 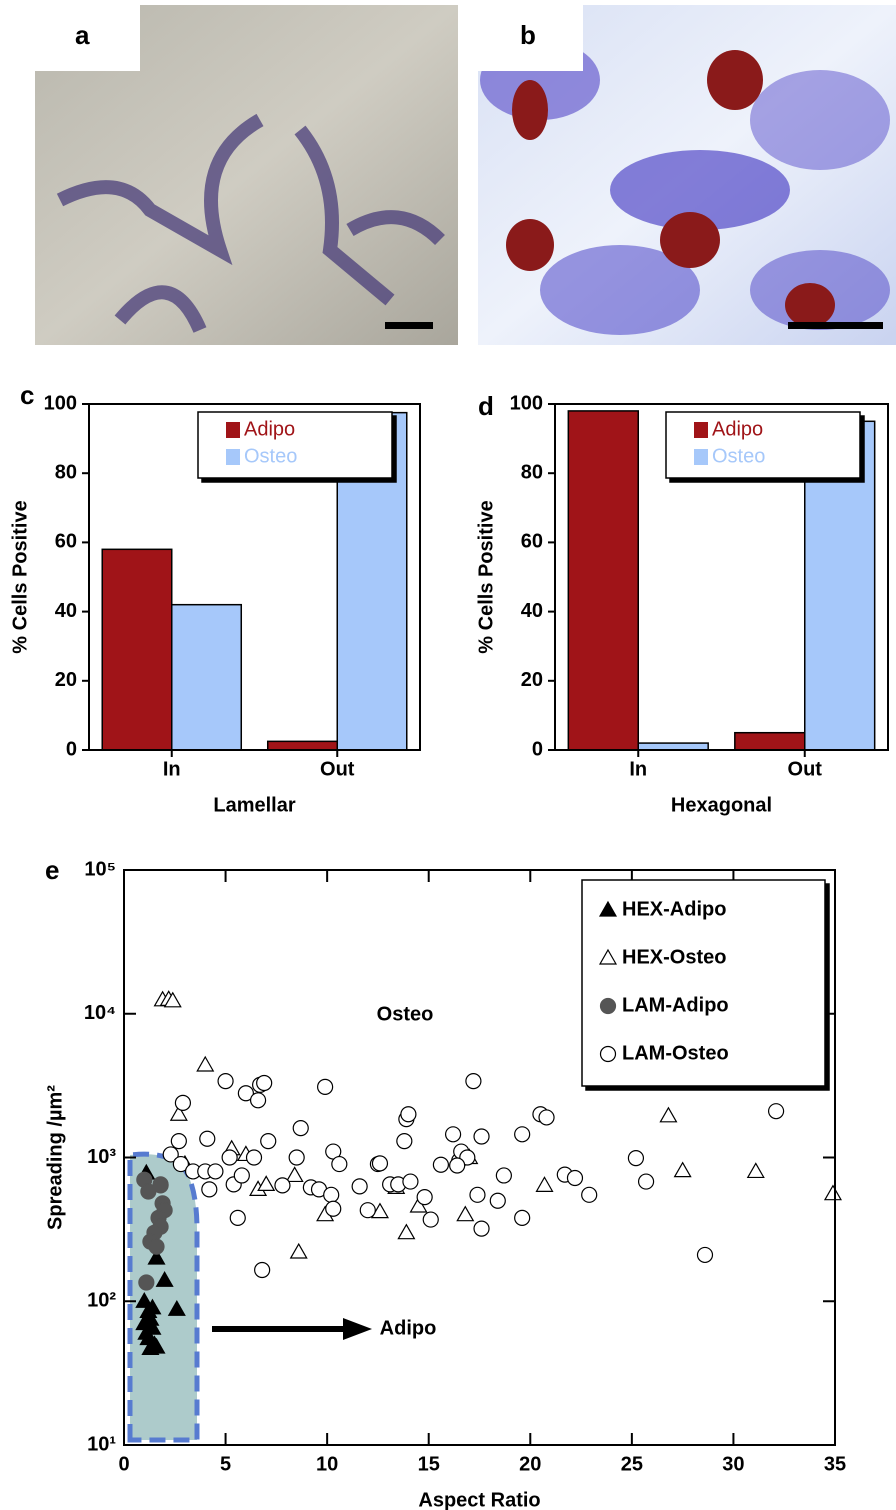 What do you see at coordinates (123, 1464) in the screenshot?
I see `x-tick-label: 0` at bounding box center [123, 1464].